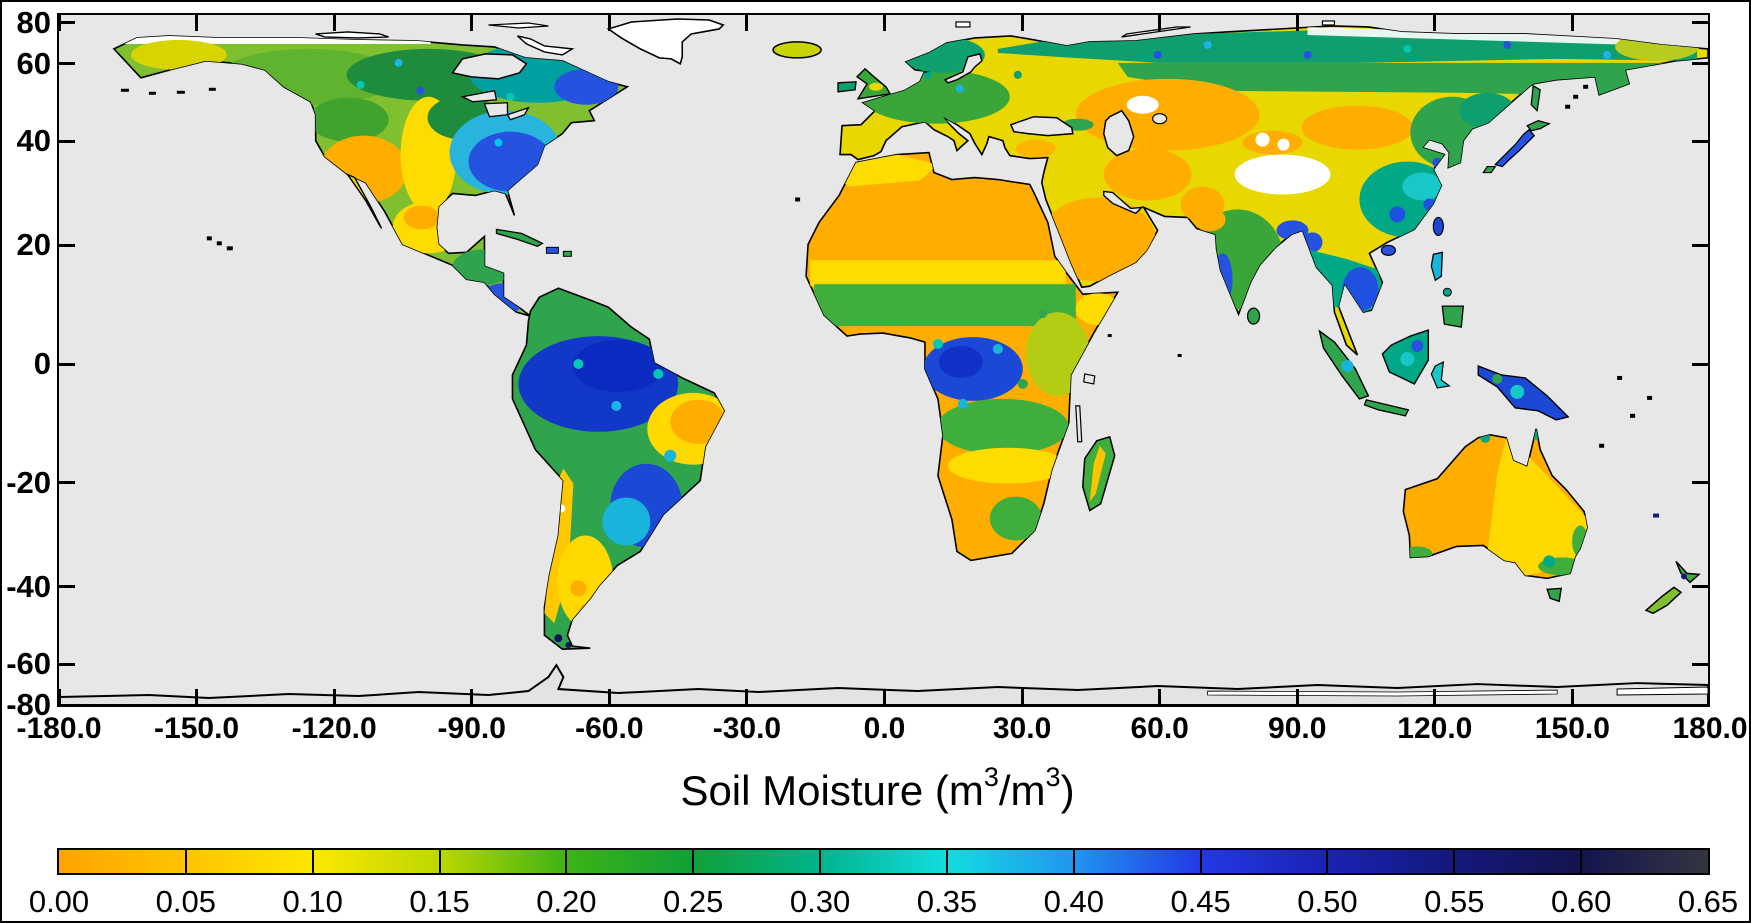 The image size is (1751, 923). What do you see at coordinates (1022, 790) in the screenshot?
I see `title-text: /m` at bounding box center [1022, 790].